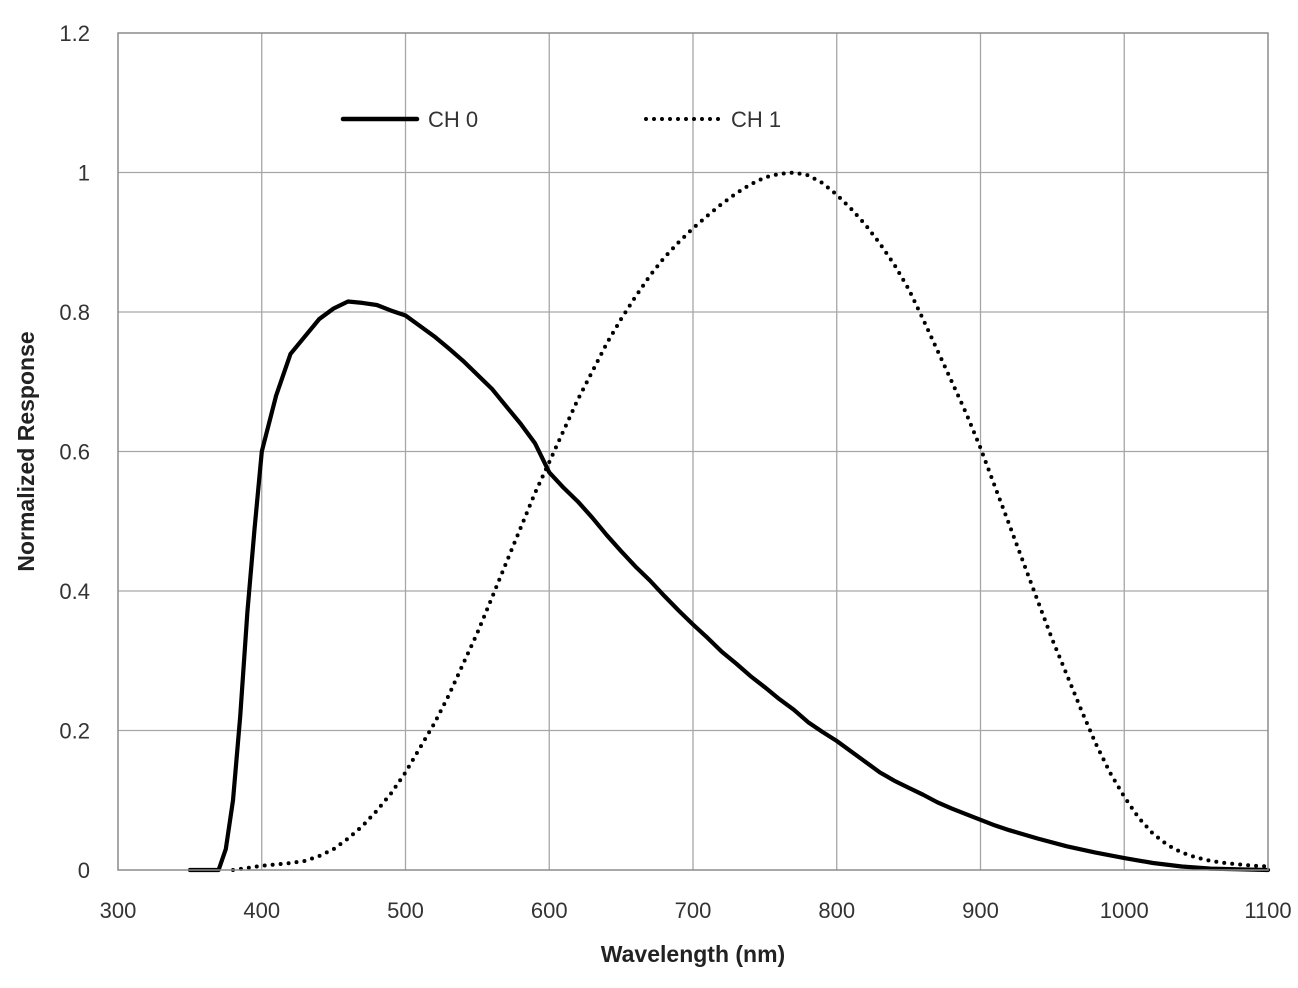 Image resolution: width=1298 pixels, height=988 pixels. I want to click on y-tick-label: 1.2, so click(74, 33).